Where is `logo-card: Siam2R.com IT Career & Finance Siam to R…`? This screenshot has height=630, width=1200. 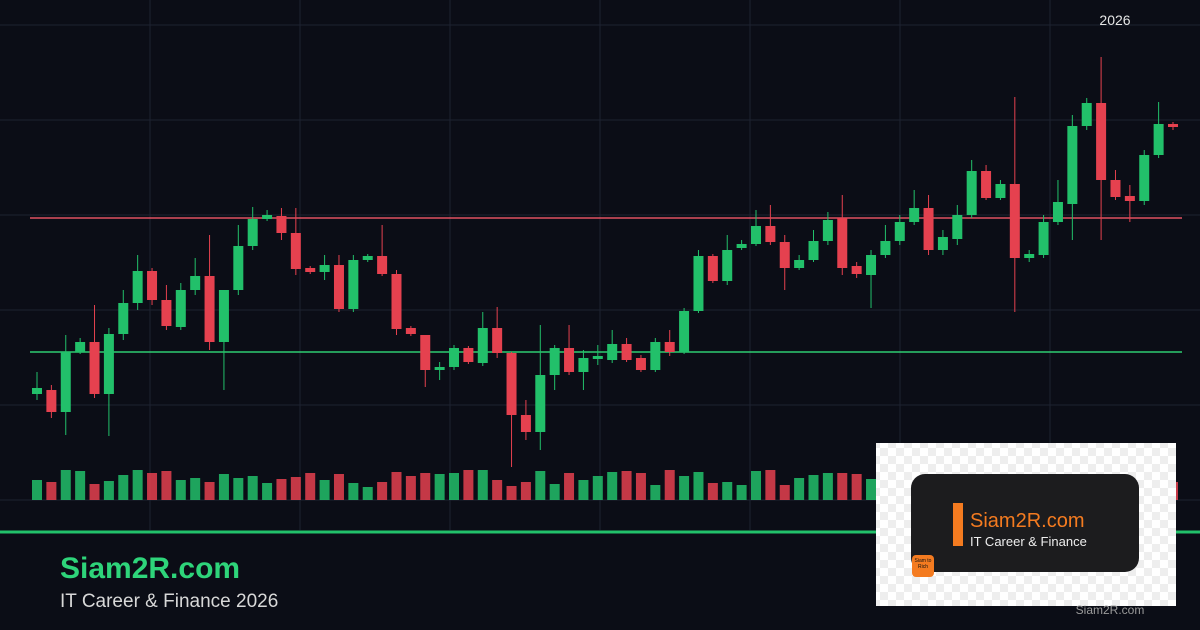 logo-card: Siam2R.com IT Career & Finance Siam to R… is located at coordinates (1026, 524).